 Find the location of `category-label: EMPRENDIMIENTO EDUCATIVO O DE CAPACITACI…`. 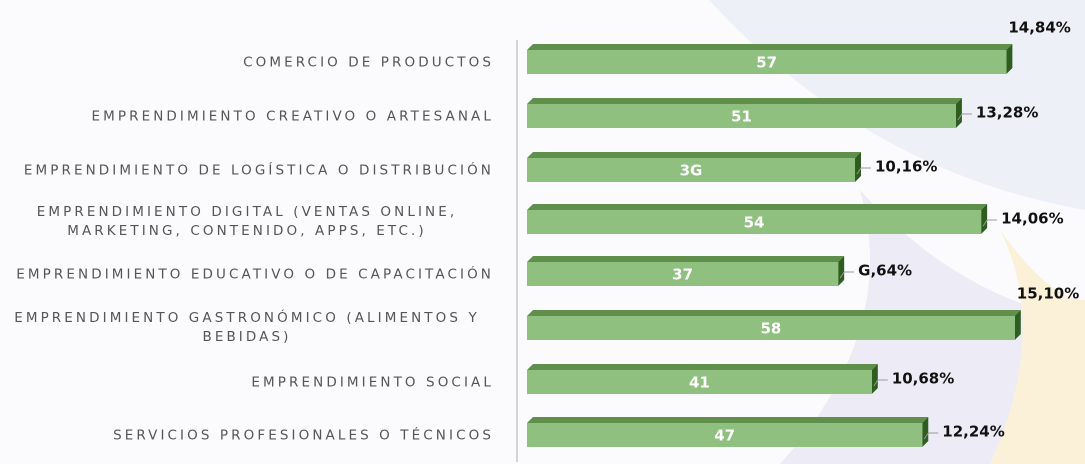

category-label: EMPRENDIMIENTO EDUCATIVO O DE CAPACITACI… is located at coordinates (255, 274).